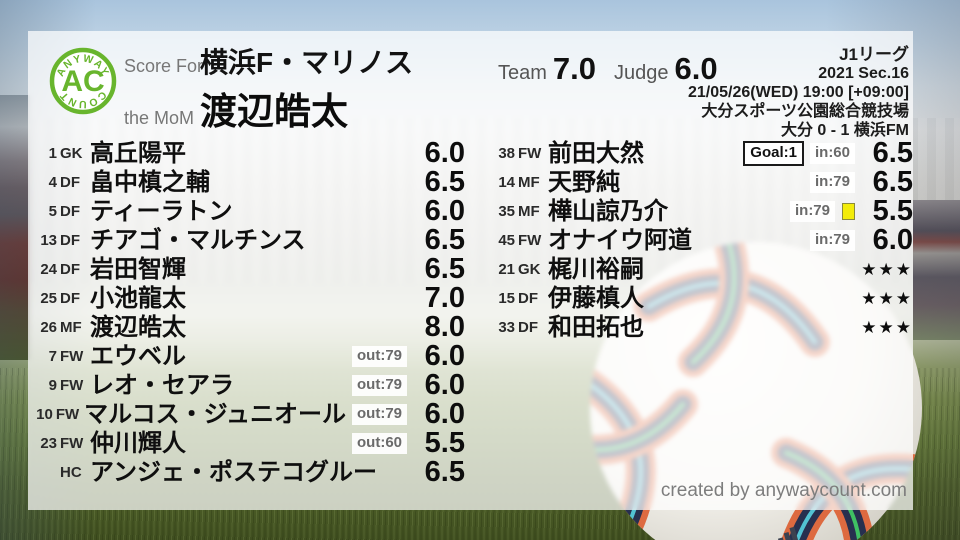 The width and height of the screenshot is (960, 540). I want to click on judge-score-value: 6.0, so click(696, 68).